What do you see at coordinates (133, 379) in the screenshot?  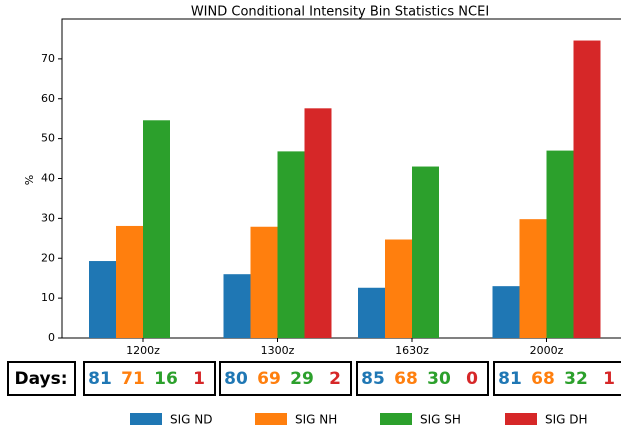 I see `days-count: 71` at bounding box center [133, 379].